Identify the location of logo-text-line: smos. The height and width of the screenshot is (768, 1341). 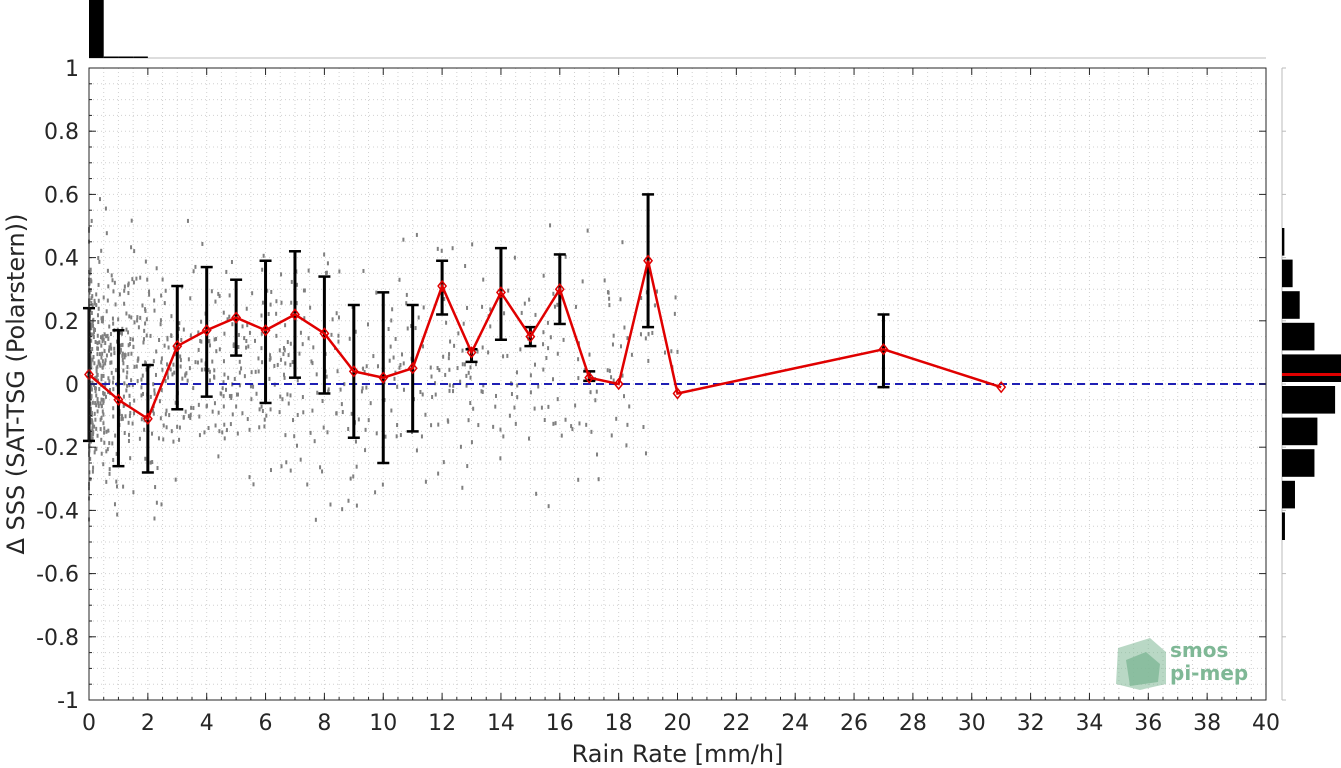
(1199, 650).